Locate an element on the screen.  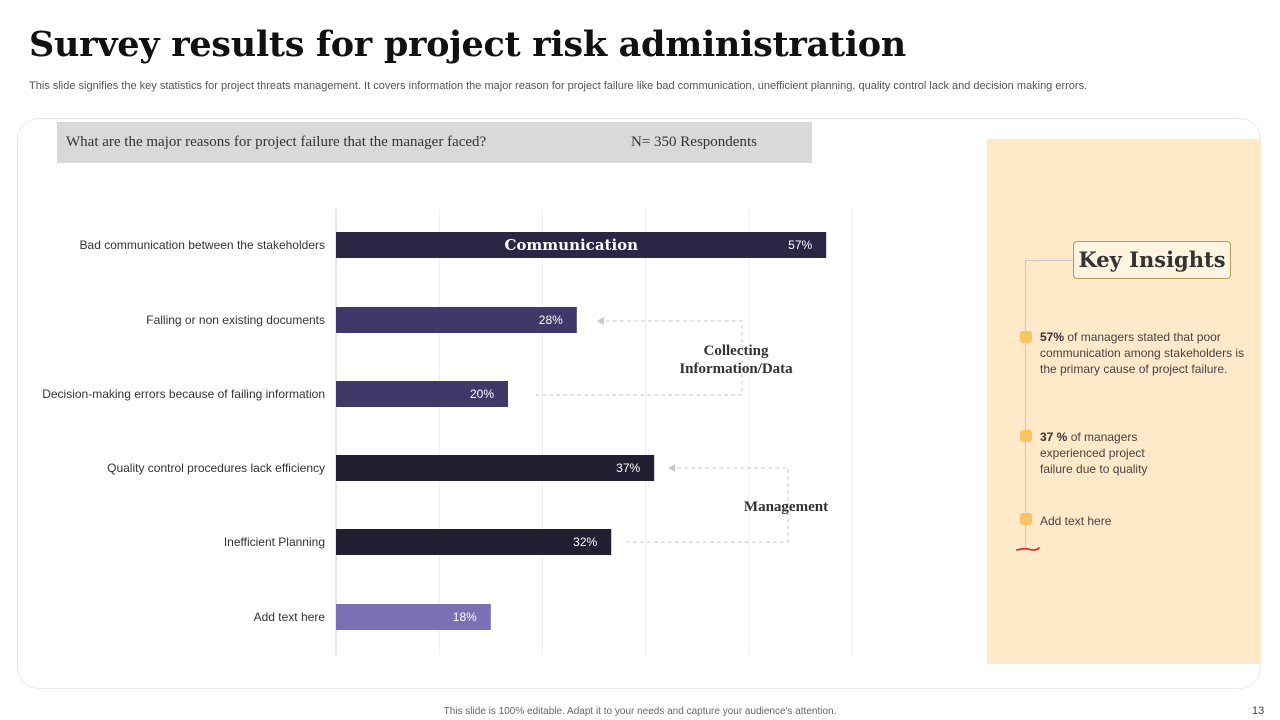
value-label: 32% is located at coordinates (585, 542).